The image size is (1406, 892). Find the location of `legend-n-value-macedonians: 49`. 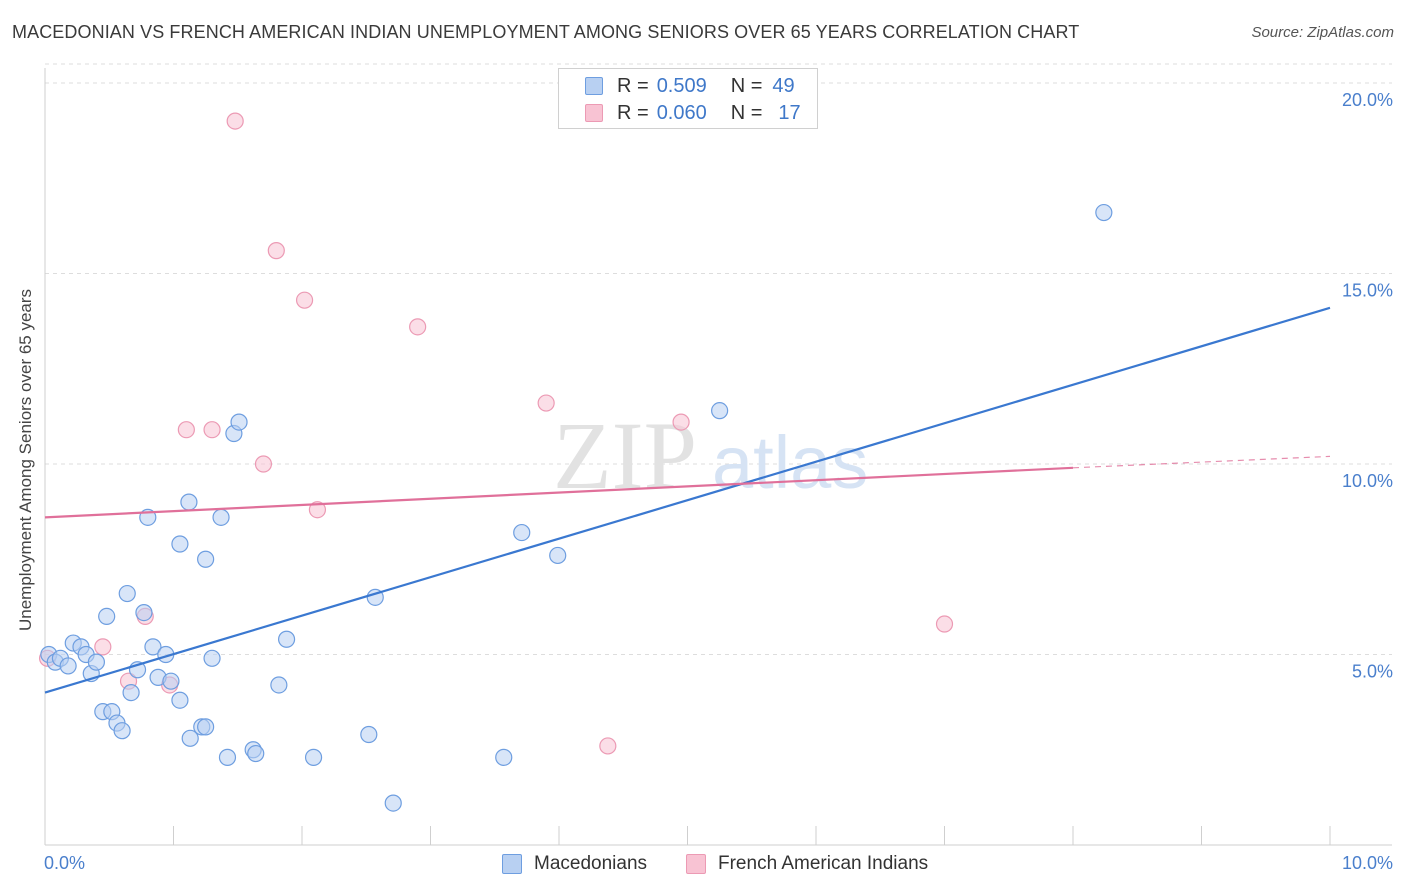

legend-n-value-macedonians: 49 is located at coordinates (783, 85).